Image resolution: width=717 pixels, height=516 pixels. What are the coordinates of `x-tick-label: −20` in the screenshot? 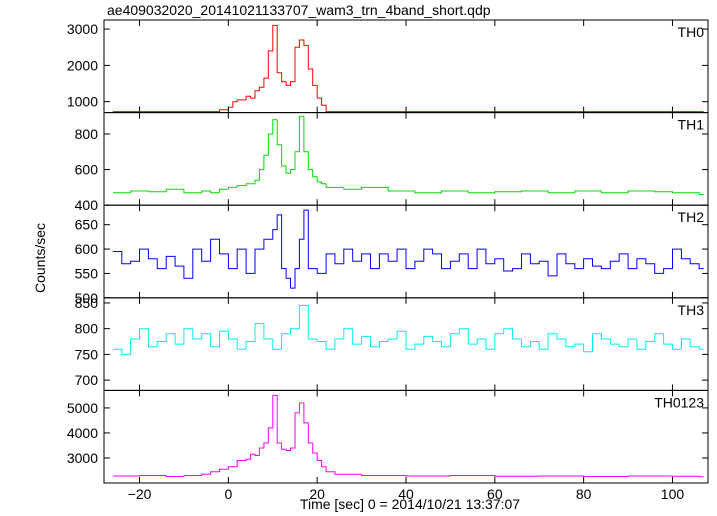 It's located at (140, 494).